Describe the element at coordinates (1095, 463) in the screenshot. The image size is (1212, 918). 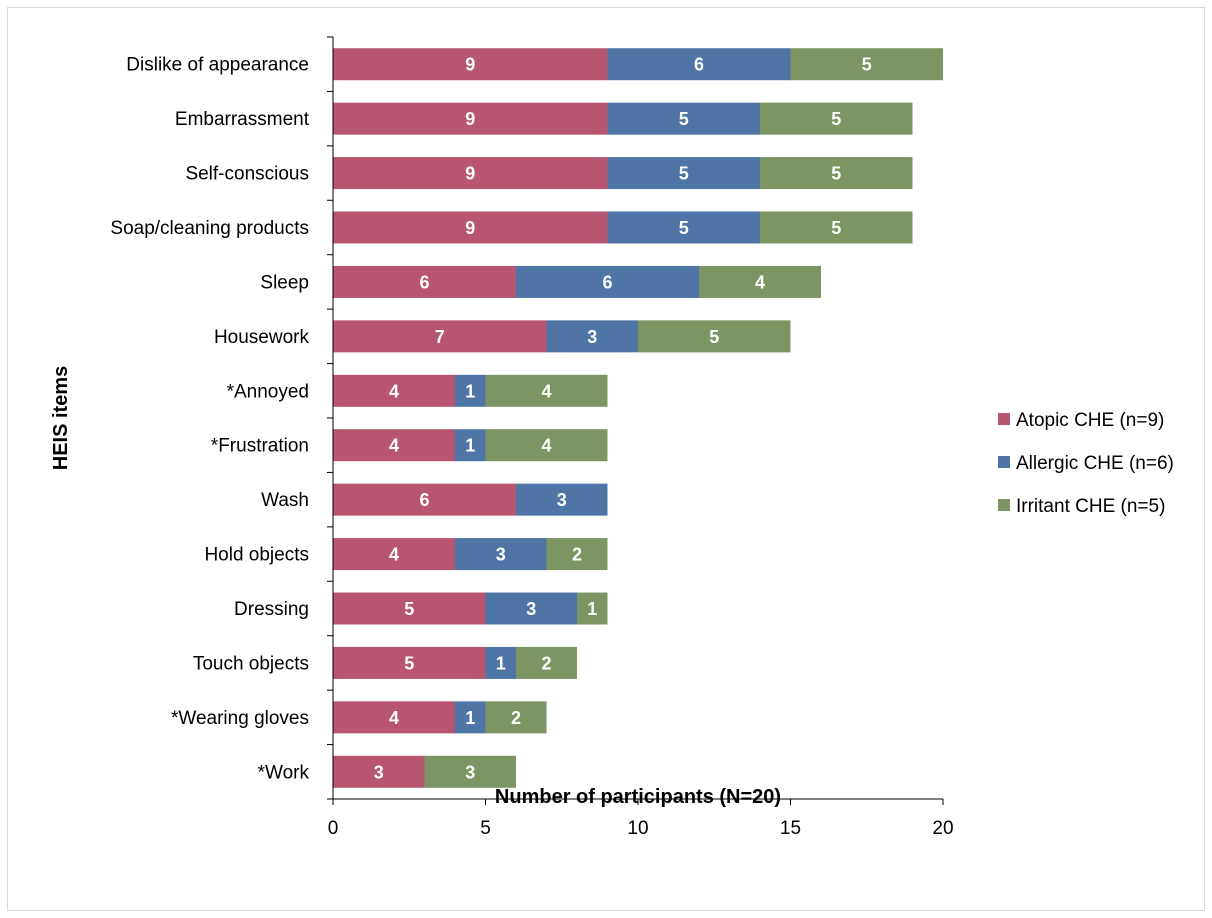
I see `legend-label: Allergic CHE (n=6)` at that location.